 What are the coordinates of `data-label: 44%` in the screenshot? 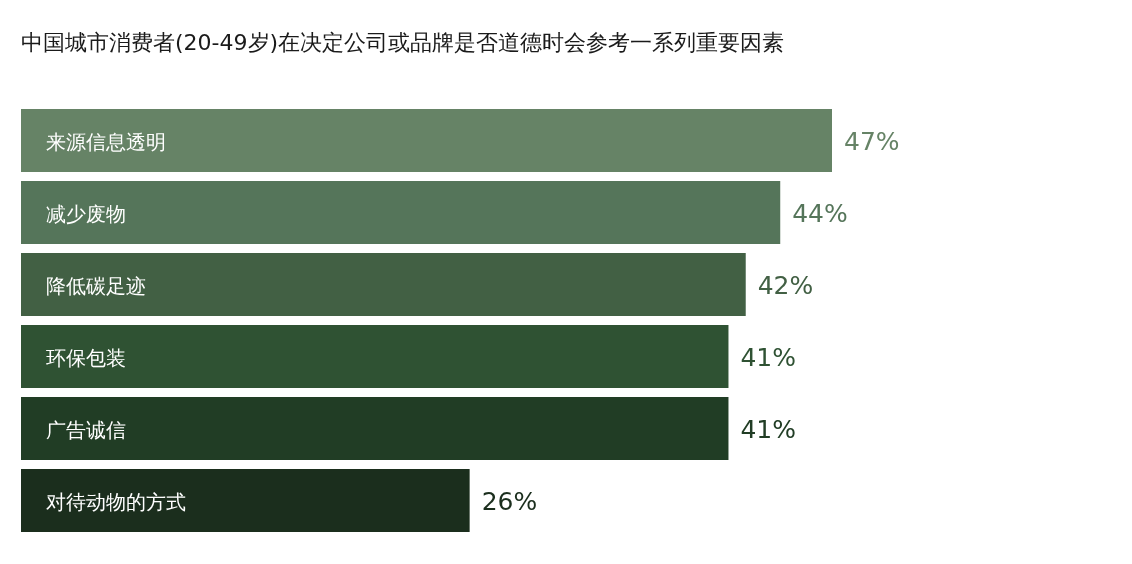 It's located at (820, 213).